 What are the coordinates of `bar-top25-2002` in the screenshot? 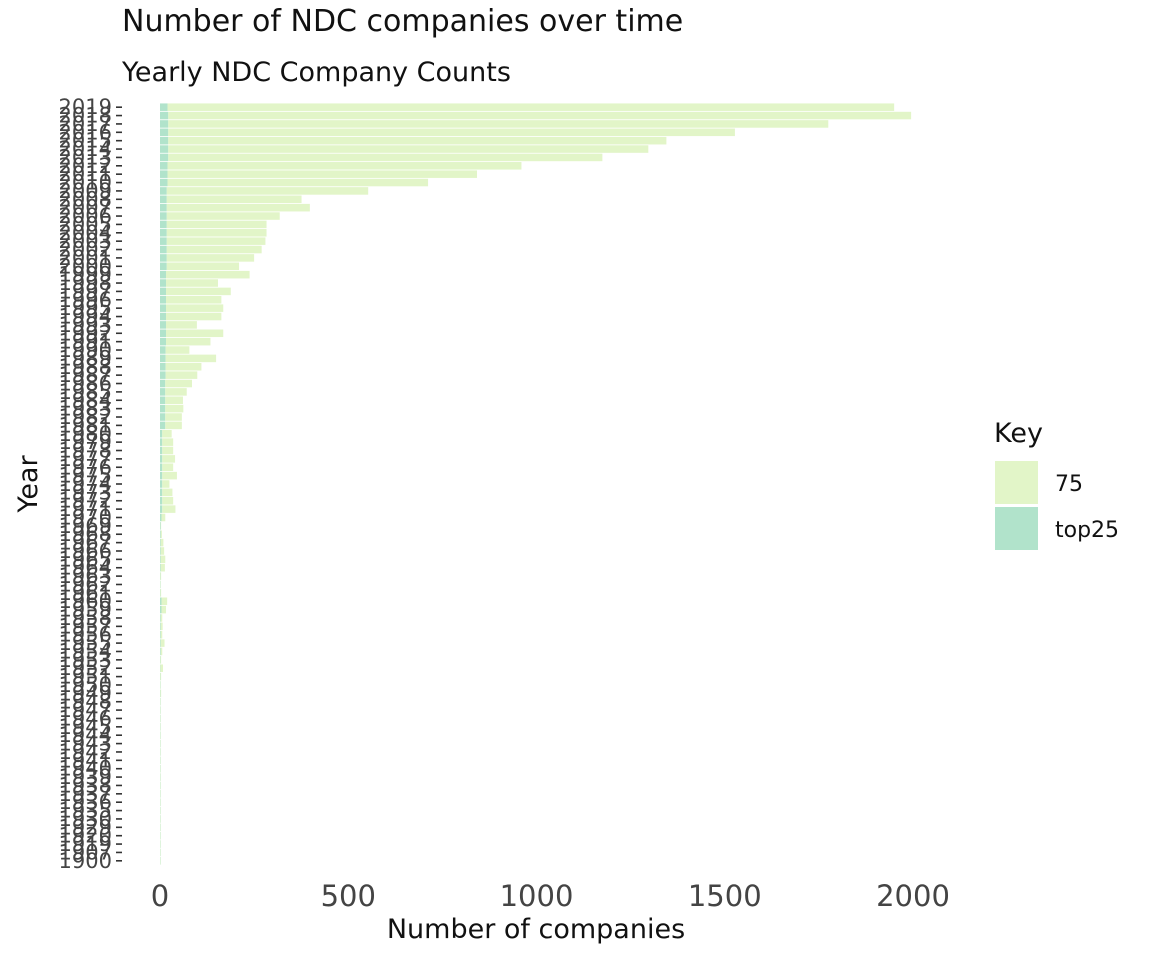 It's located at (163, 249).